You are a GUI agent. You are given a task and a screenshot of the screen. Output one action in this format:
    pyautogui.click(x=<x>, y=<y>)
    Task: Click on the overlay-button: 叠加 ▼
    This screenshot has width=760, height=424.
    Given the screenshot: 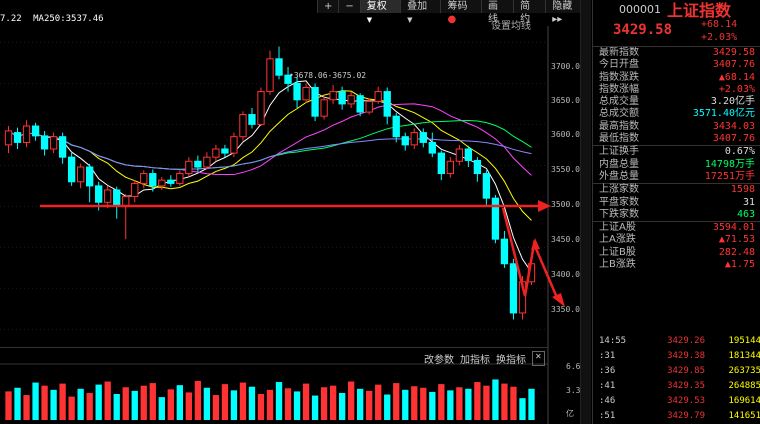 What is the action you would take?
    pyautogui.click(x=420, y=12)
    